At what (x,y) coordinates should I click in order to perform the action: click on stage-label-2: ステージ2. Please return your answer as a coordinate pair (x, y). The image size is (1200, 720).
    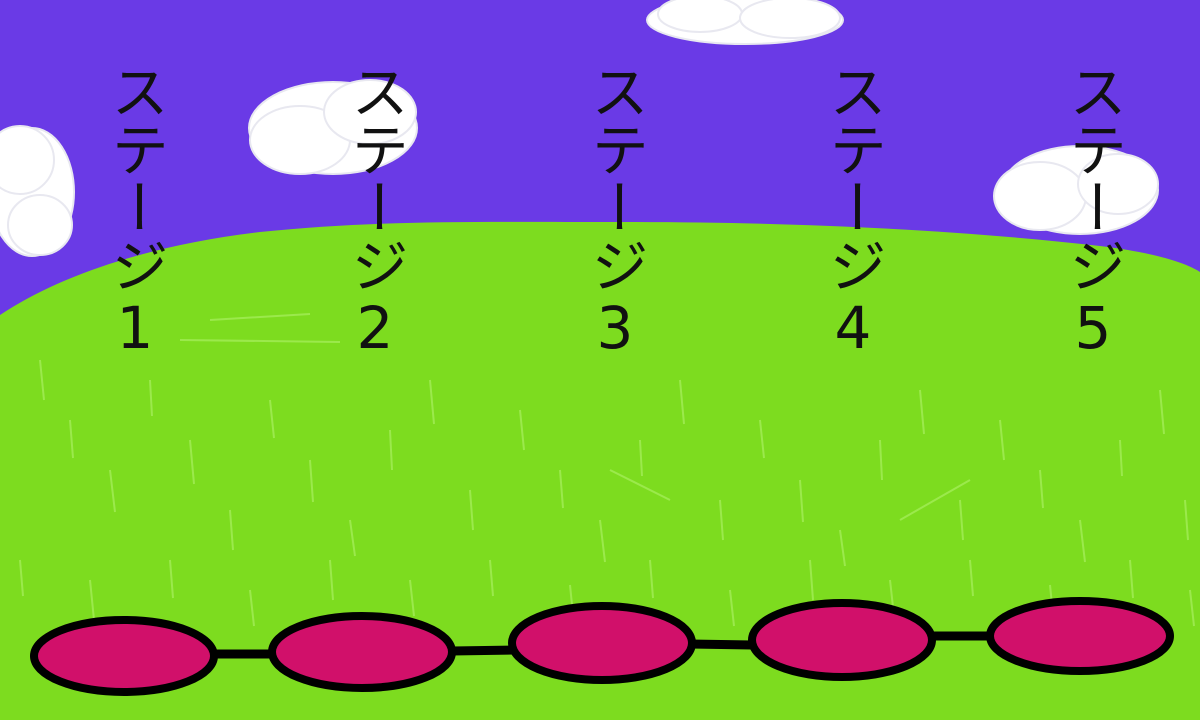
    Looking at the image, I should click on (375, 212).